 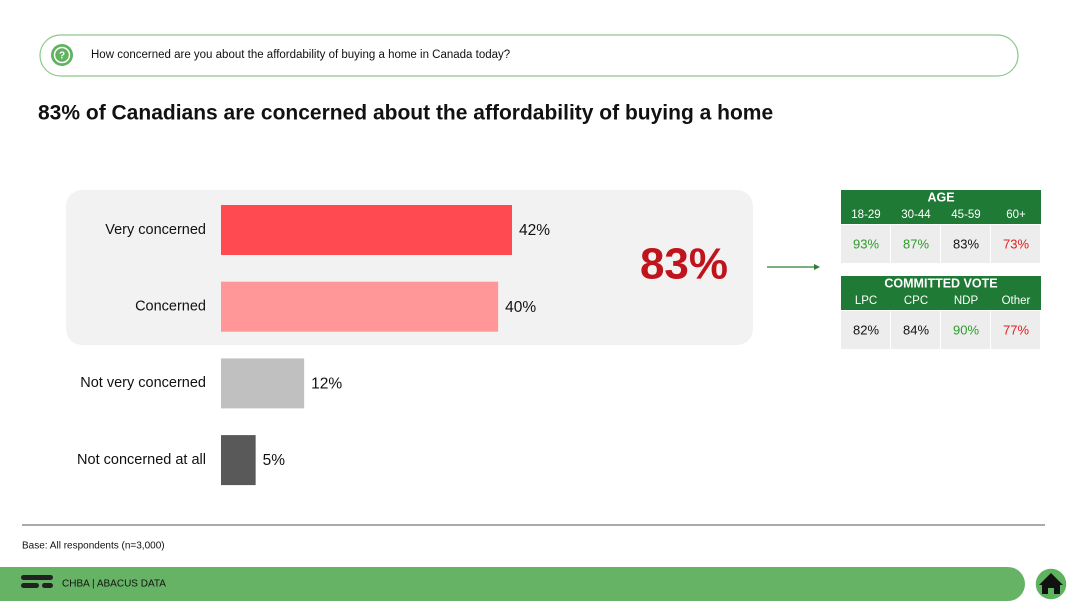 I want to click on table-column: Other, so click(x=1016, y=301).